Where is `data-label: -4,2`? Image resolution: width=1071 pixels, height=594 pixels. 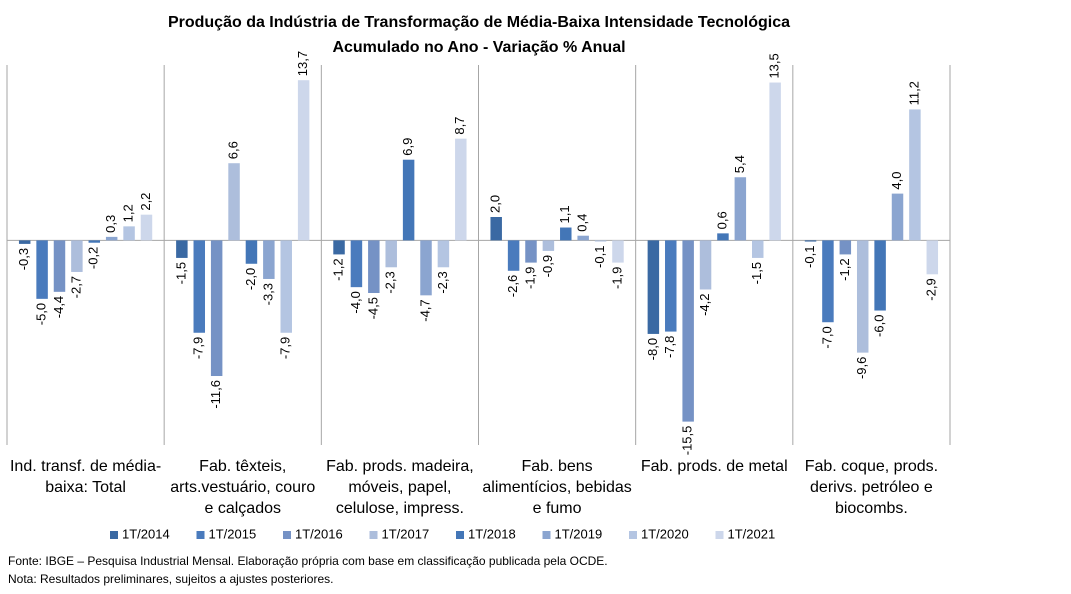
data-label: -4,2 is located at coordinates (704, 304).